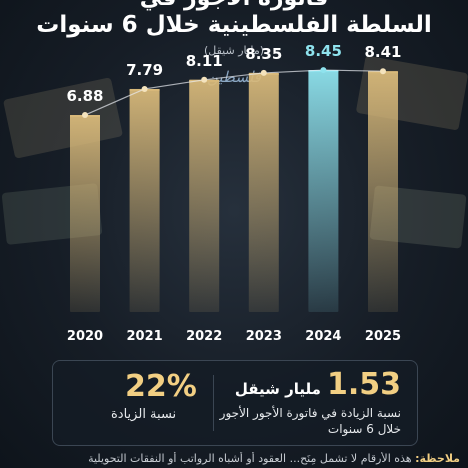 This screenshot has height=468, width=468. What do you see at coordinates (84, 96) in the screenshot?
I see `data-label-2020: 6.88` at bounding box center [84, 96].